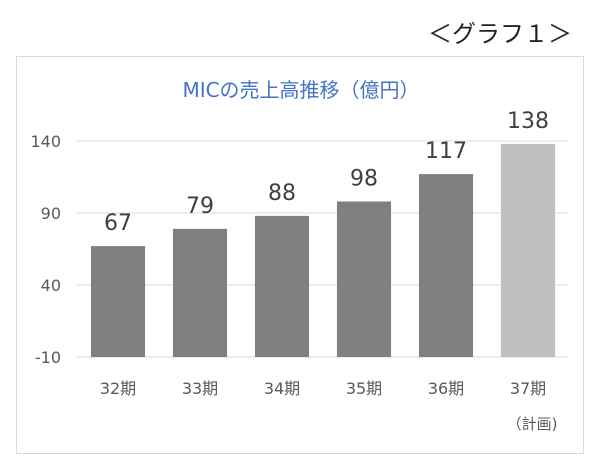 The image size is (600, 468). I want to click on x-tick-label: 32期, so click(118, 388).